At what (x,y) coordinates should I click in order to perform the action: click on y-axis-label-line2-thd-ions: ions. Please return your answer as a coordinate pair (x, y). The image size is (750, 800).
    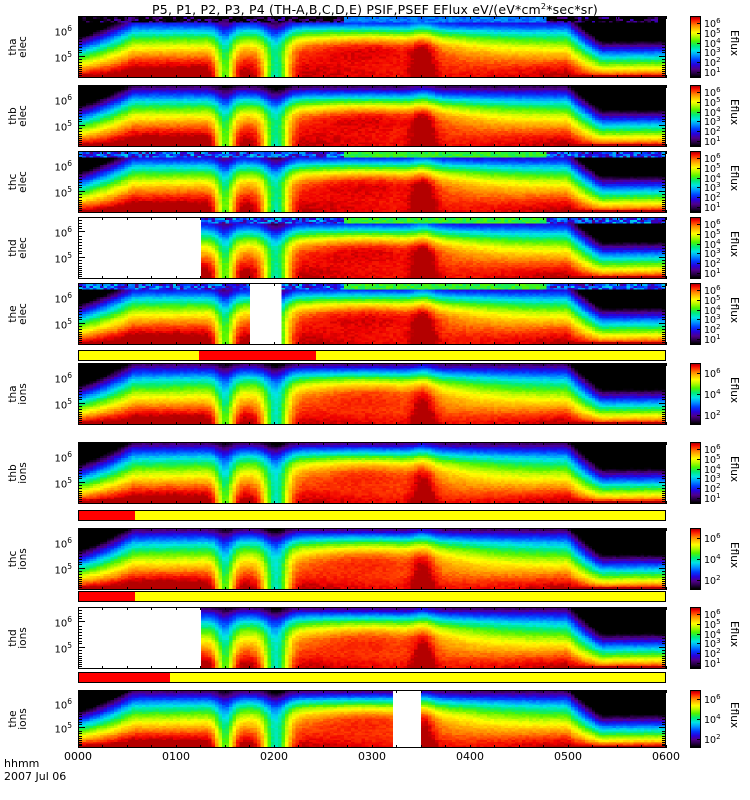
    Looking at the image, I should click on (23, 638).